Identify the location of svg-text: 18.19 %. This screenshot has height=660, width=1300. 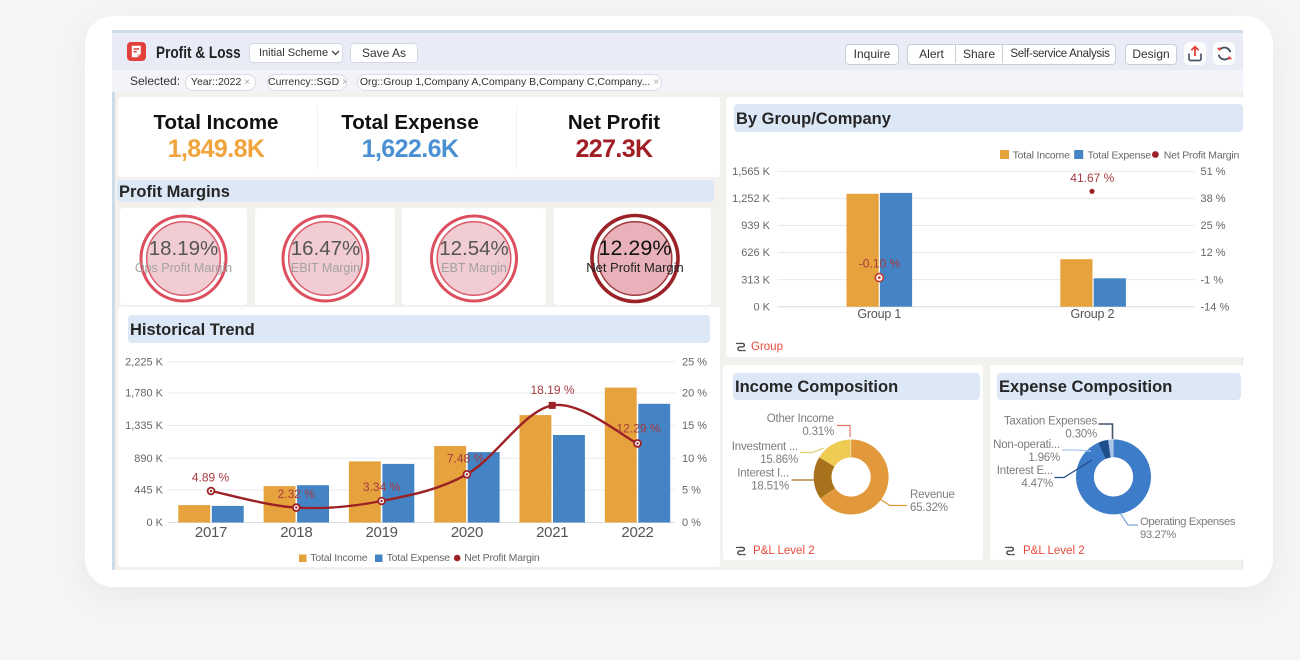
(552, 390).